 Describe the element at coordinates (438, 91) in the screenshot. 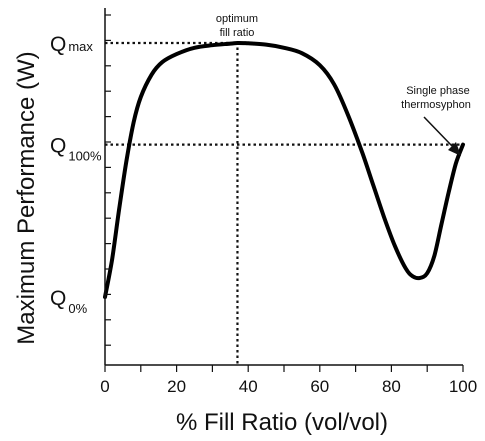

I see `annotation-single-phase-line-1: Single phase` at that location.